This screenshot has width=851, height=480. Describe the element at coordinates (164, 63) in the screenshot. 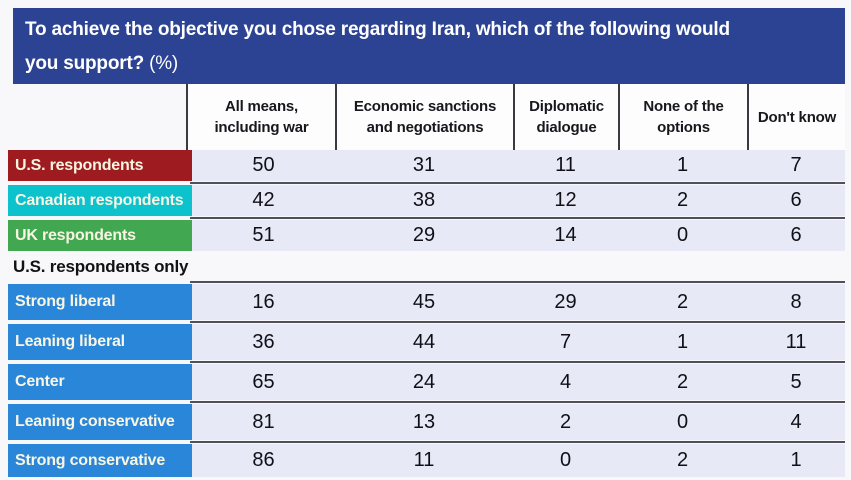

I see `title-percent-suffix: (%)` at that location.